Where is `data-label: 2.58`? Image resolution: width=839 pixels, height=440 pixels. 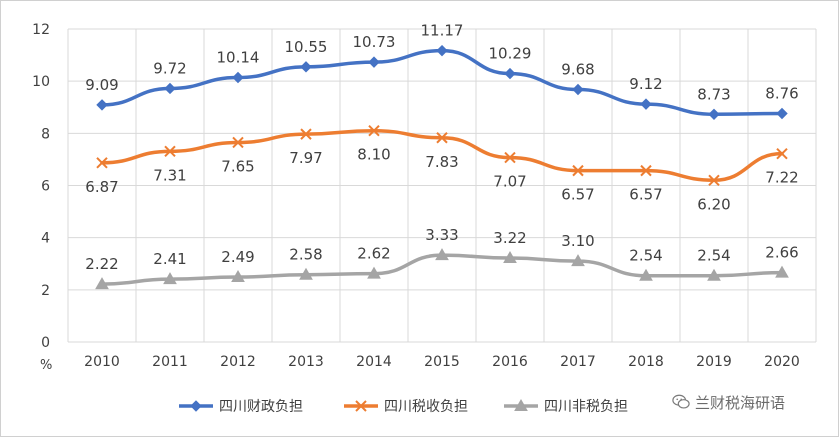
data-label: 2.58 is located at coordinates (305, 255).